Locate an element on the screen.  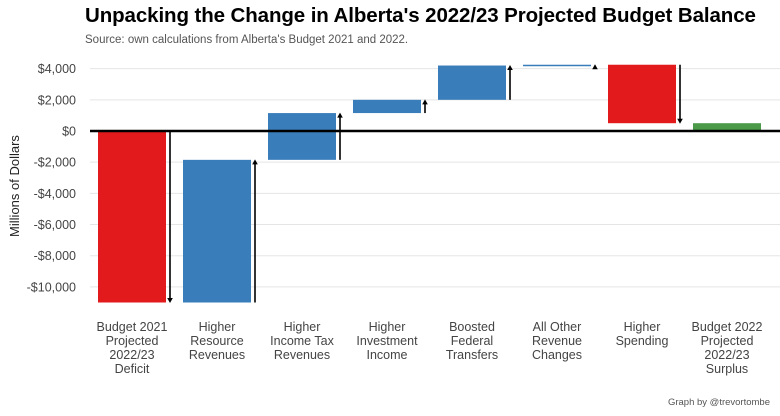
credit-text: Graph by @trevortombe is located at coordinates (718, 402).